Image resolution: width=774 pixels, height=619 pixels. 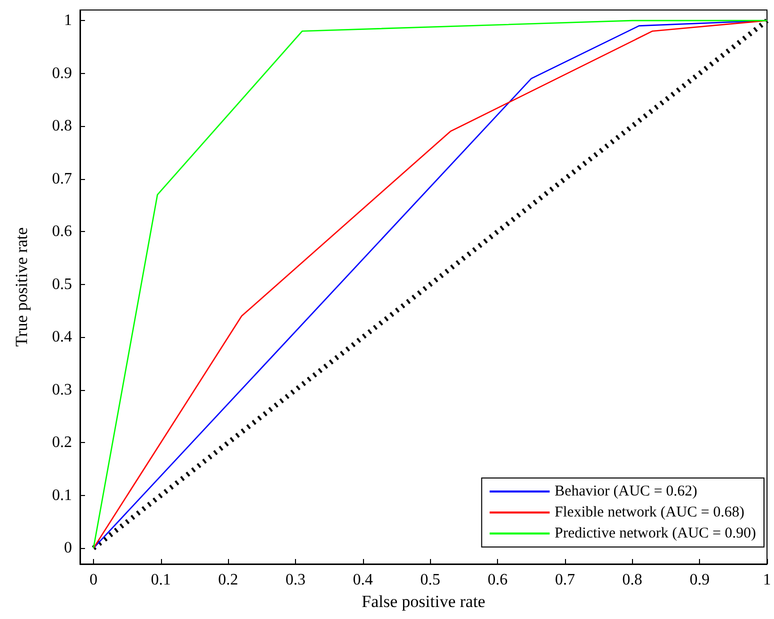 I want to click on y-tick-label: 0.7, so click(x=62, y=179).